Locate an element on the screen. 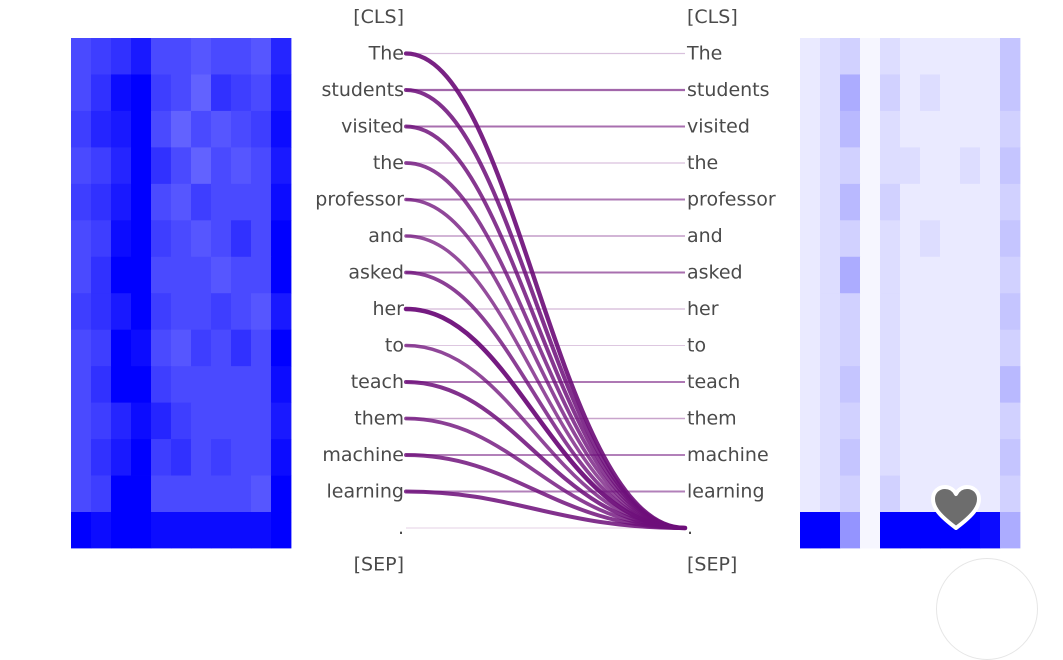 The image size is (1063, 660). right-token: the is located at coordinates (702, 163).